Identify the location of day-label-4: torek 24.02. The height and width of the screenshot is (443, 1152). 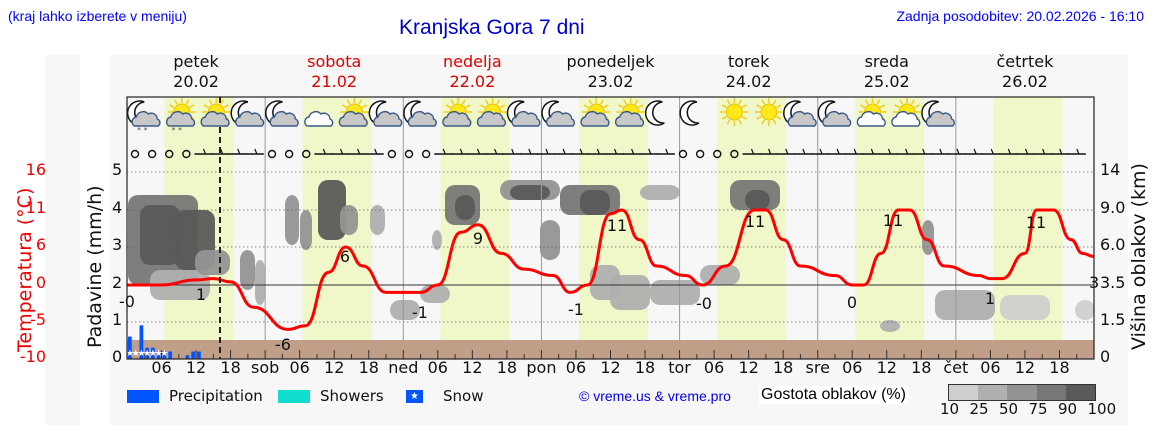
(749, 72).